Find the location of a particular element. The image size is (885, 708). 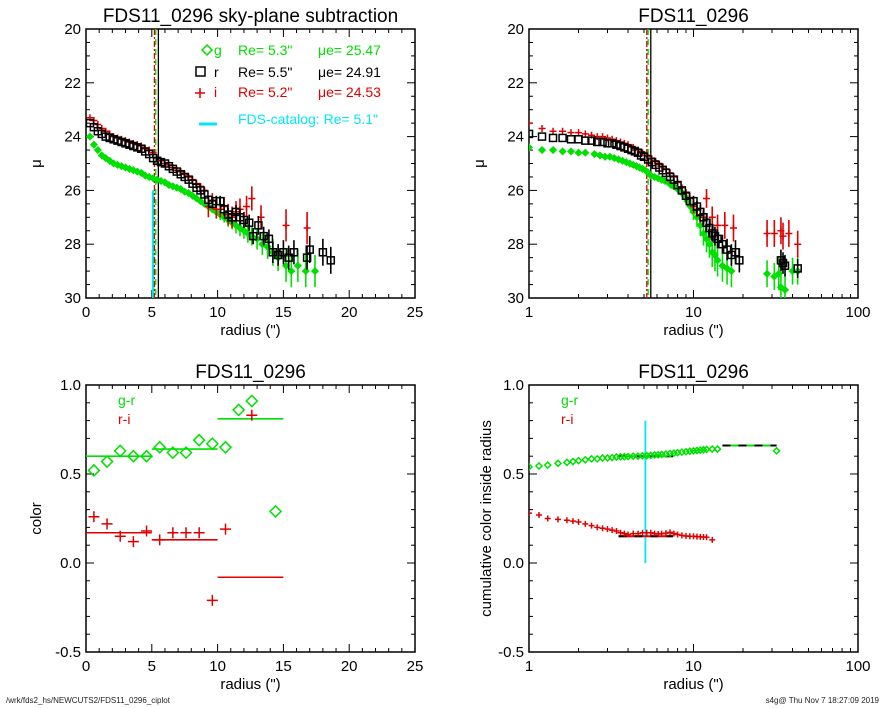

legend-mu-text: μe= 24.53 is located at coordinates (349, 92).